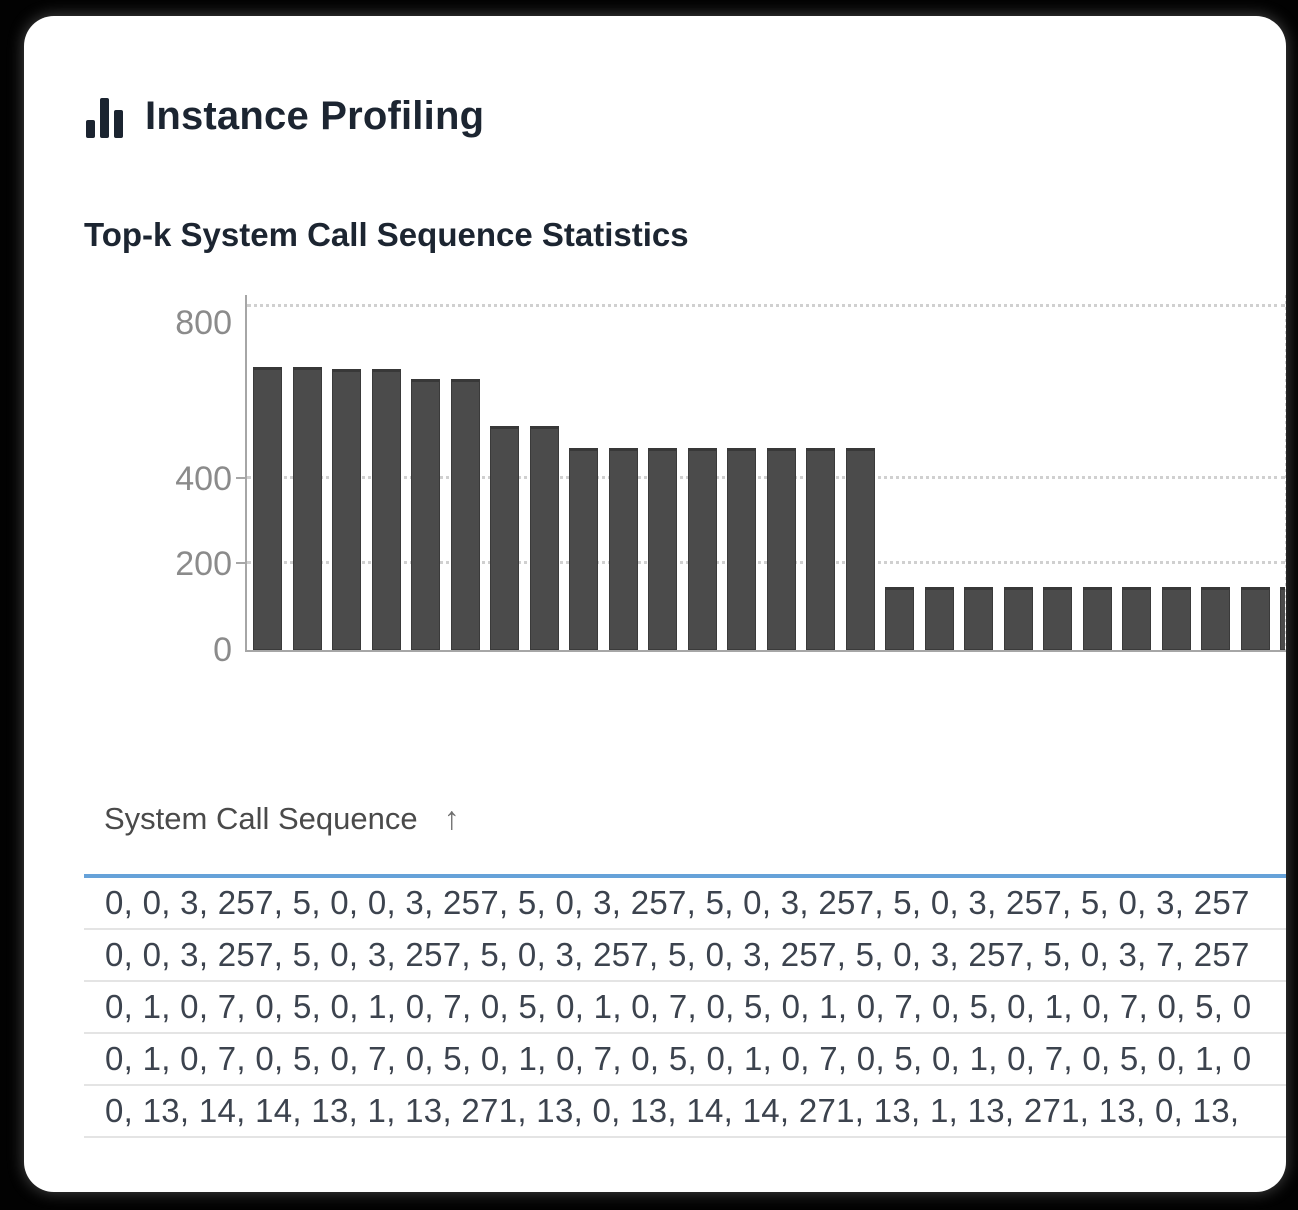  Describe the element at coordinates (203, 564) in the screenshot. I see `y-axis-label-200: 200` at that location.